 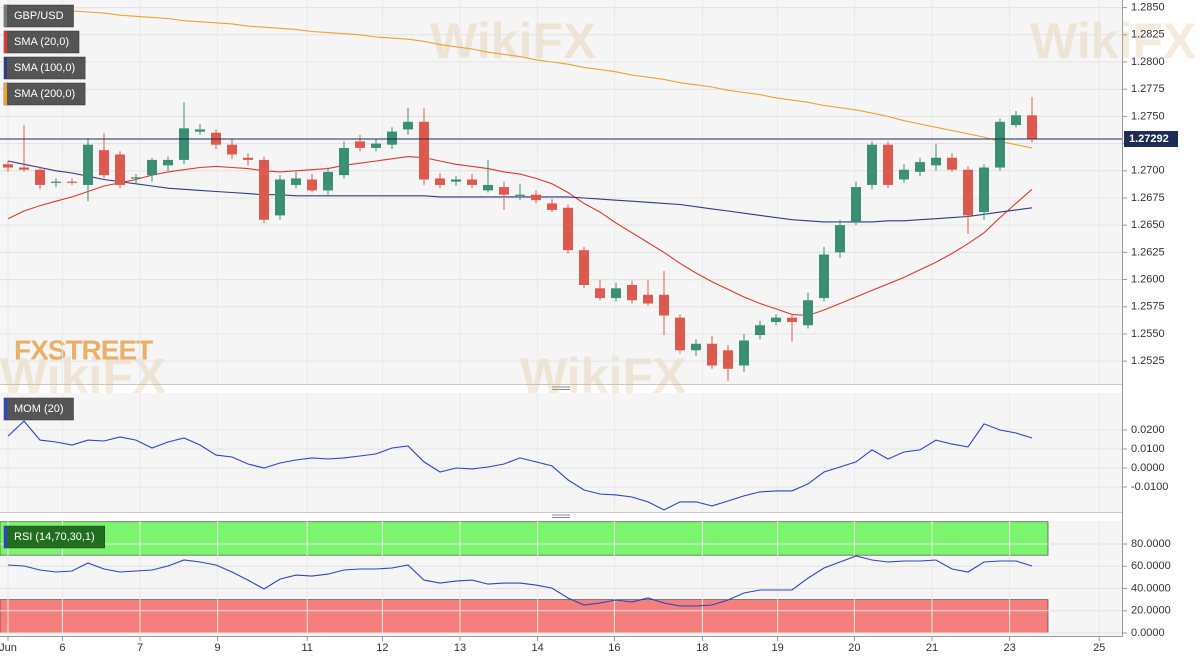 What do you see at coordinates (1148, 361) in the screenshot?
I see `y-tick-label: 1.2525` at bounding box center [1148, 361].